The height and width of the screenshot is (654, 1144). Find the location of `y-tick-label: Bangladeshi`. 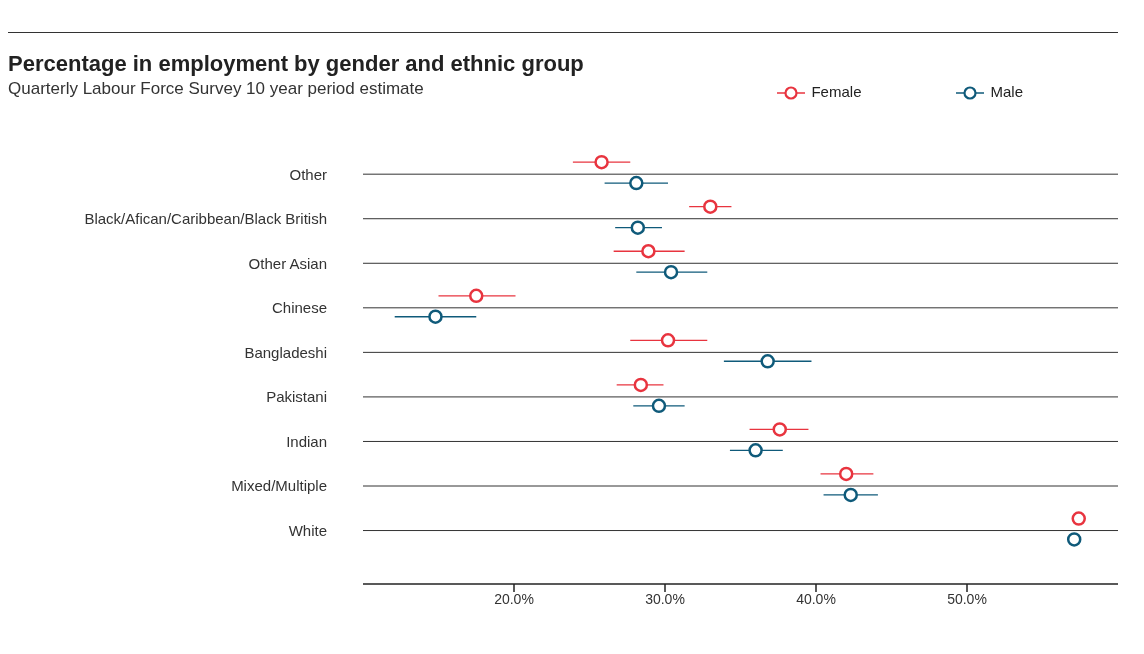

y-tick-label: Bangladeshi is located at coordinates (285, 352).